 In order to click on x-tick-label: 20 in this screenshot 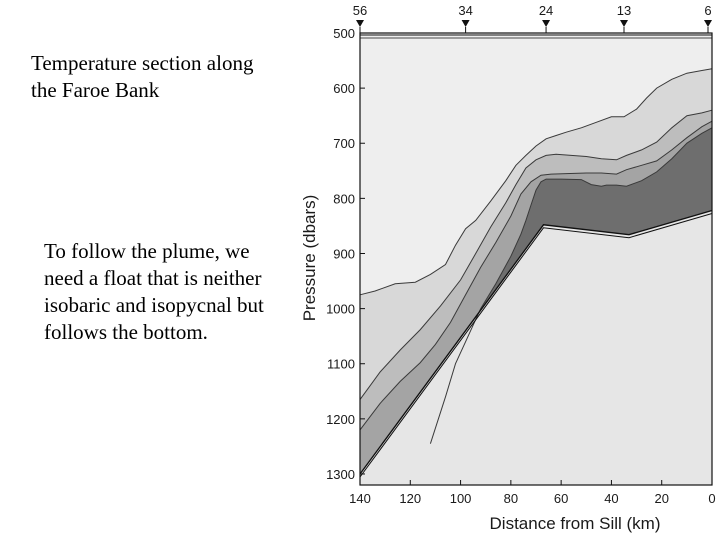, I will do `click(661, 498)`.